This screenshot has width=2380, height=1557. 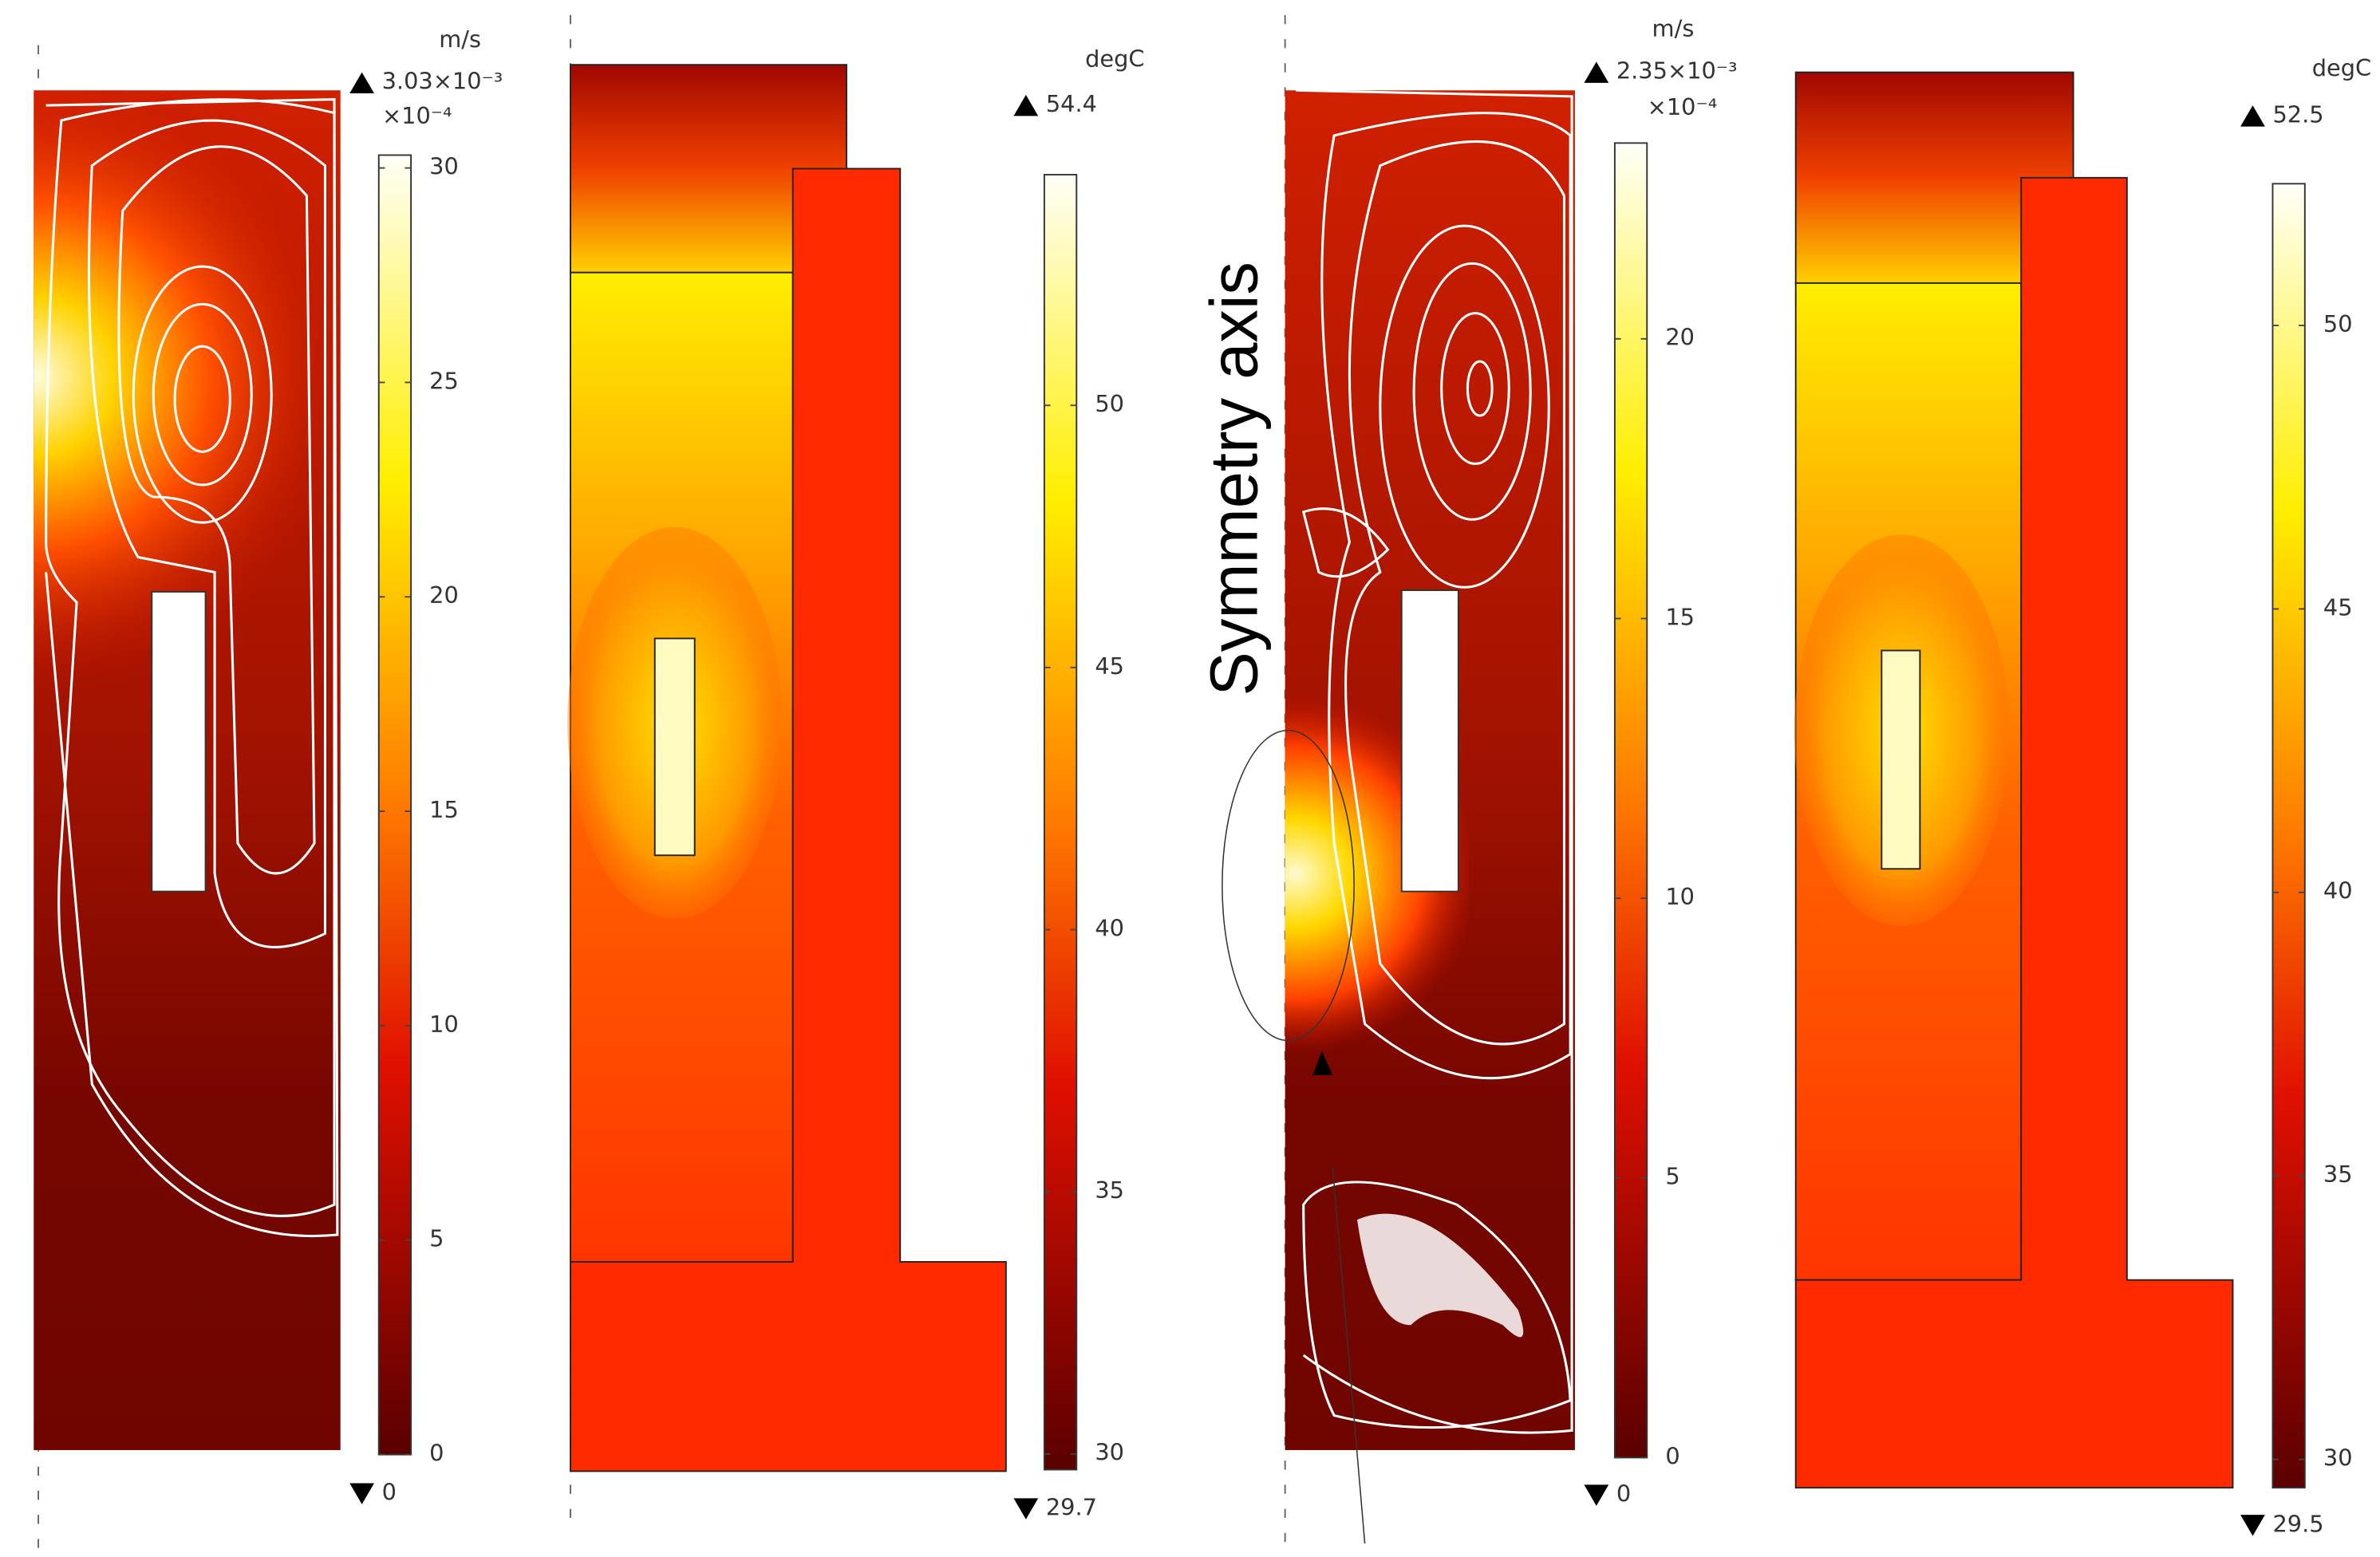 I want to click on max-label: 52.5, so click(x=2297, y=114).